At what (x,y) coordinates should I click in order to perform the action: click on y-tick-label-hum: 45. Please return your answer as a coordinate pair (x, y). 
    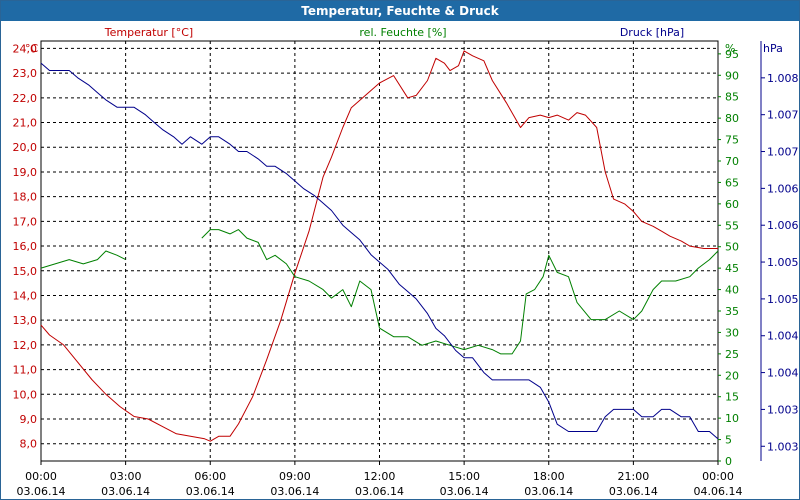
    Looking at the image, I should click on (732, 268).